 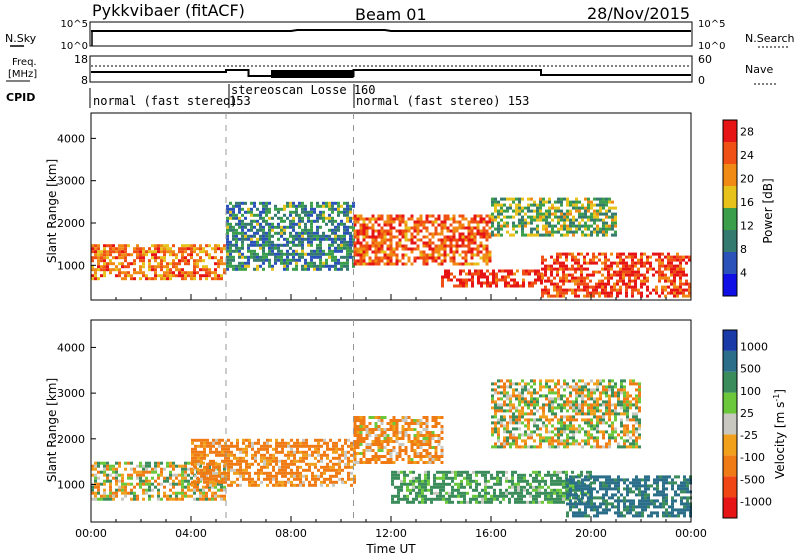 I want to click on freq-unit: [MHz], so click(x=22, y=74).